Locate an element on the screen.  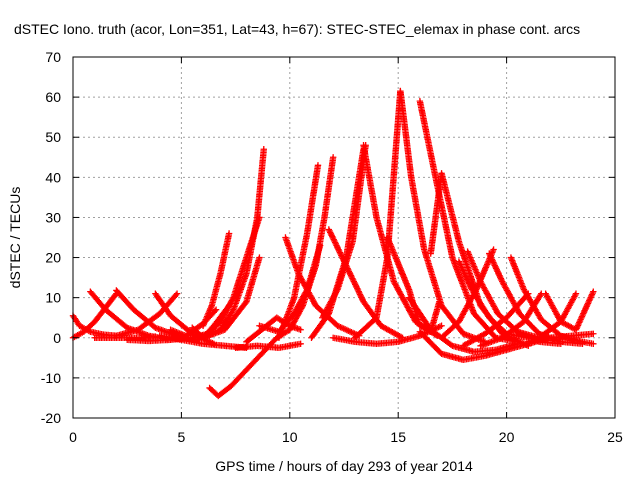
y-tick-label: 30 is located at coordinates (53, 217).